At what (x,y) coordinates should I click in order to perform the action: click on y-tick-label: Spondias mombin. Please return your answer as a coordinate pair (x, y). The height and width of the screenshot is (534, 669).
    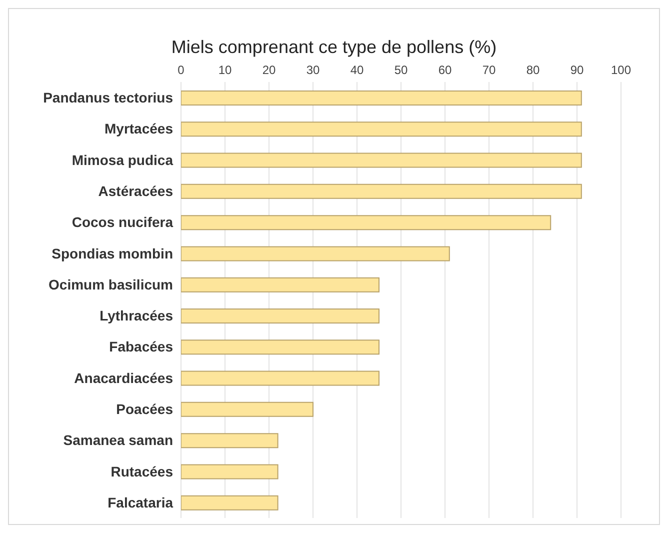
    Looking at the image, I should click on (112, 253).